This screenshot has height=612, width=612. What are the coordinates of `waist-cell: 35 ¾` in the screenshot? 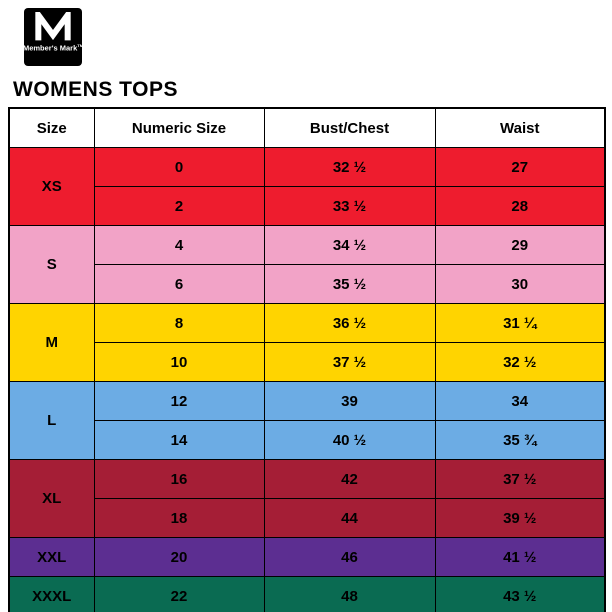 It's located at (520, 440).